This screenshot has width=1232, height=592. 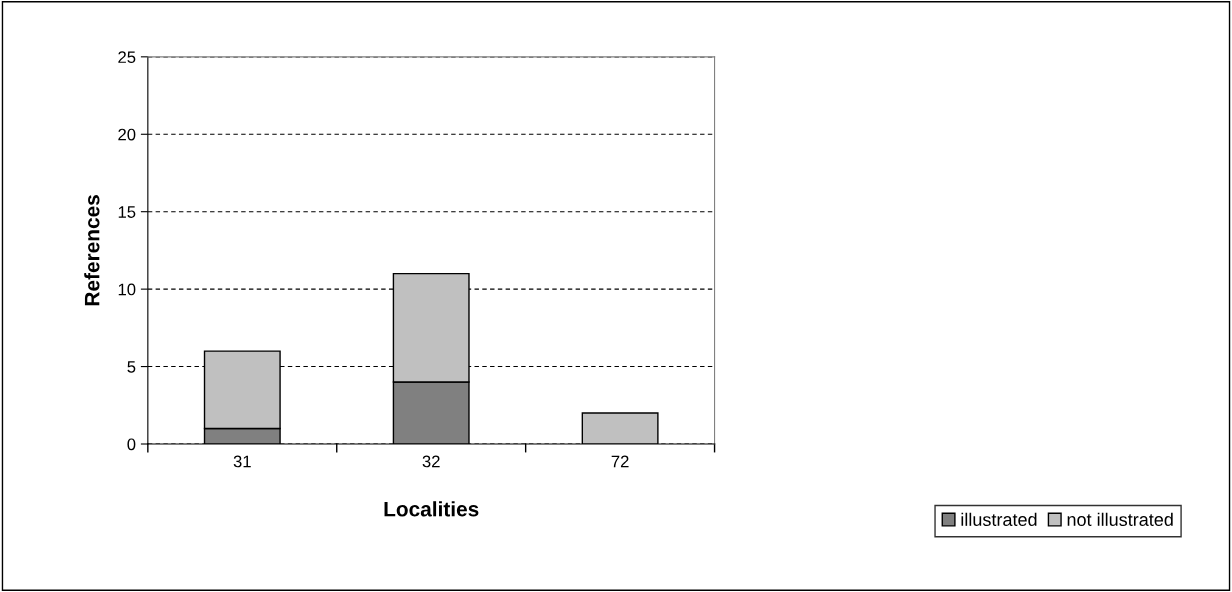 I want to click on legend-label: not illustrated, so click(x=1120, y=519).